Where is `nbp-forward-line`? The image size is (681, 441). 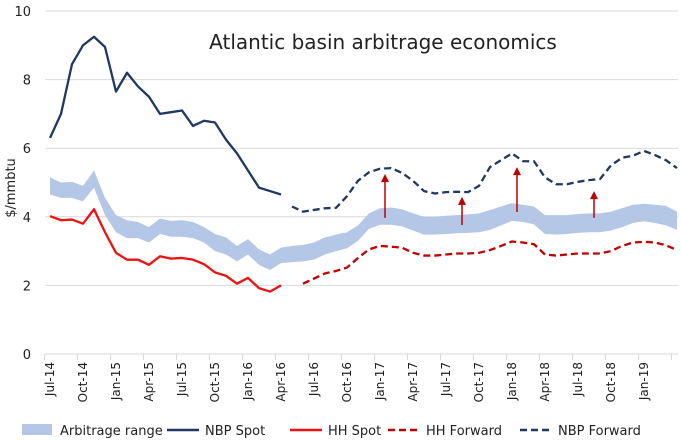 nbp-forward-line is located at coordinates (484, 181).